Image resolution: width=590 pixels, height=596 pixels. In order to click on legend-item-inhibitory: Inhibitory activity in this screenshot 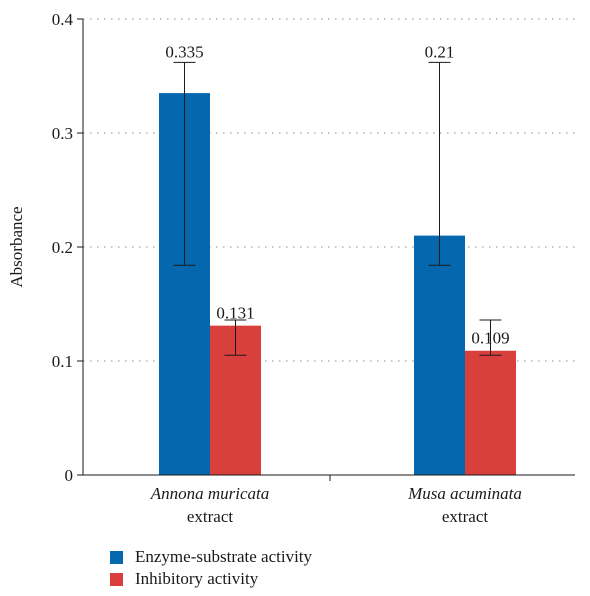, I will do `click(211, 579)`.